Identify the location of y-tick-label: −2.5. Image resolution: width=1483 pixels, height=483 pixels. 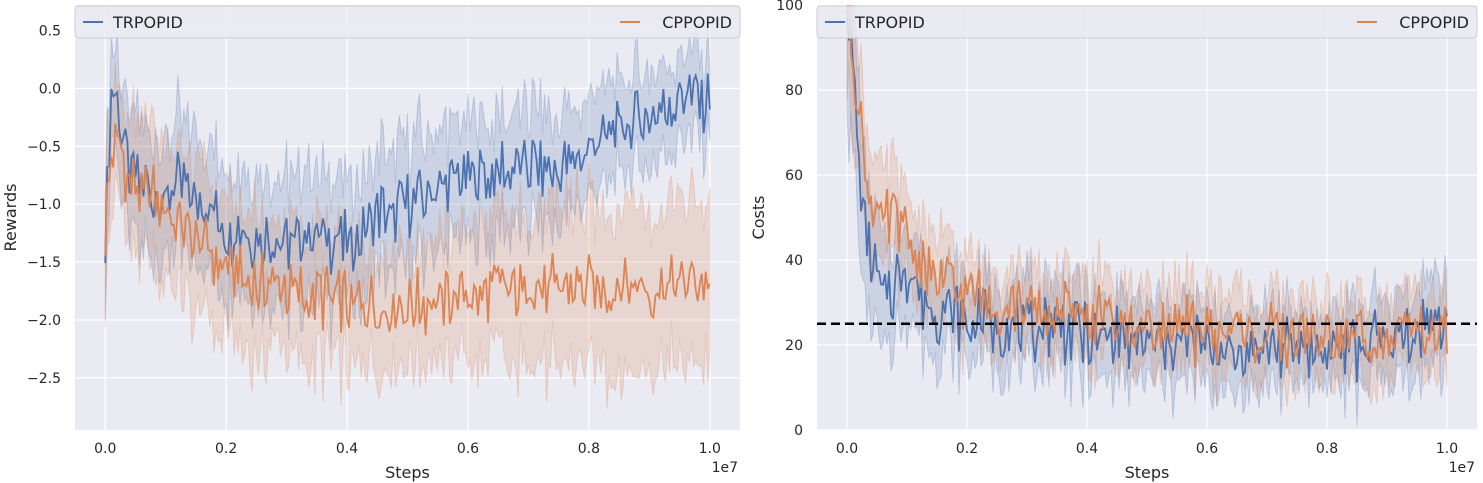
(44, 379).